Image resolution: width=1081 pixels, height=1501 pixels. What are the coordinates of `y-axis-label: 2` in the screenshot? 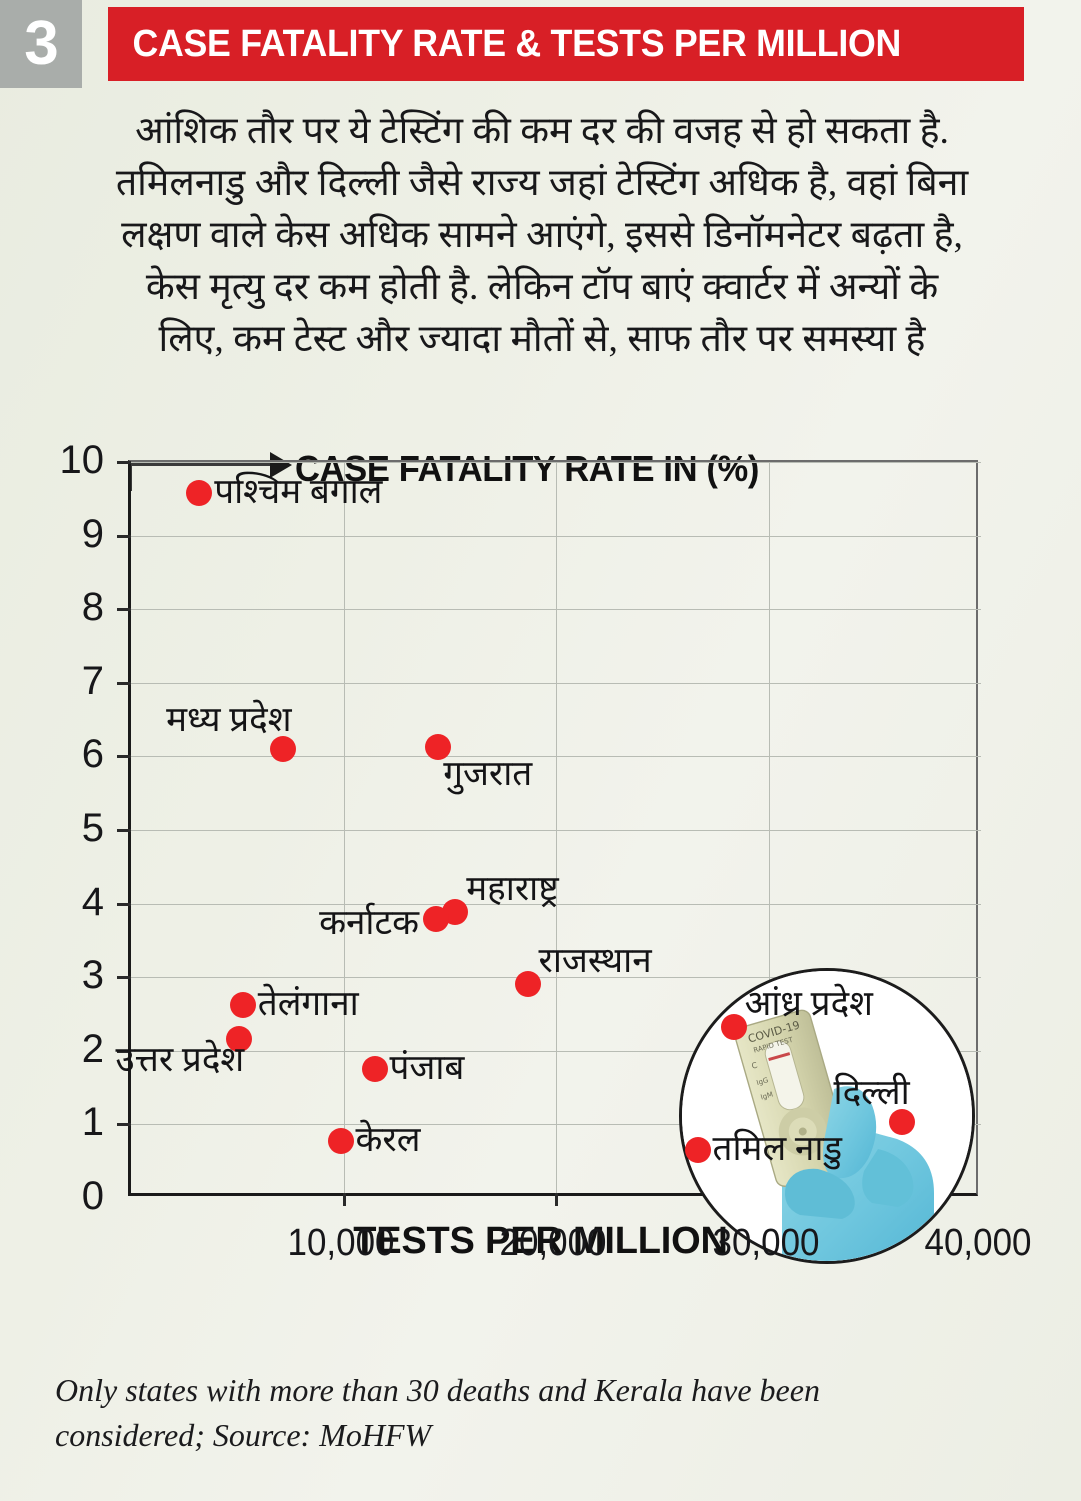 It's located at (92, 1048).